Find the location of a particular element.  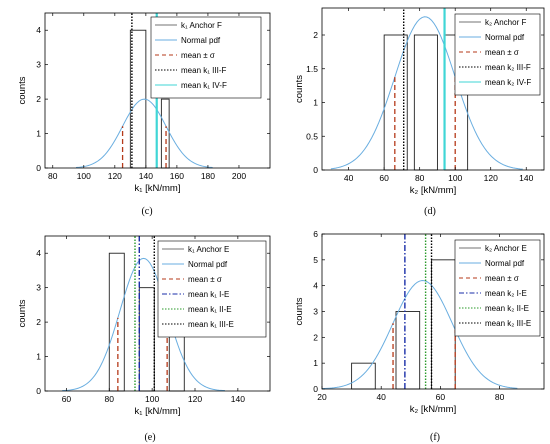

legend-label: mean k₂ II-E is located at coordinates (507, 308).